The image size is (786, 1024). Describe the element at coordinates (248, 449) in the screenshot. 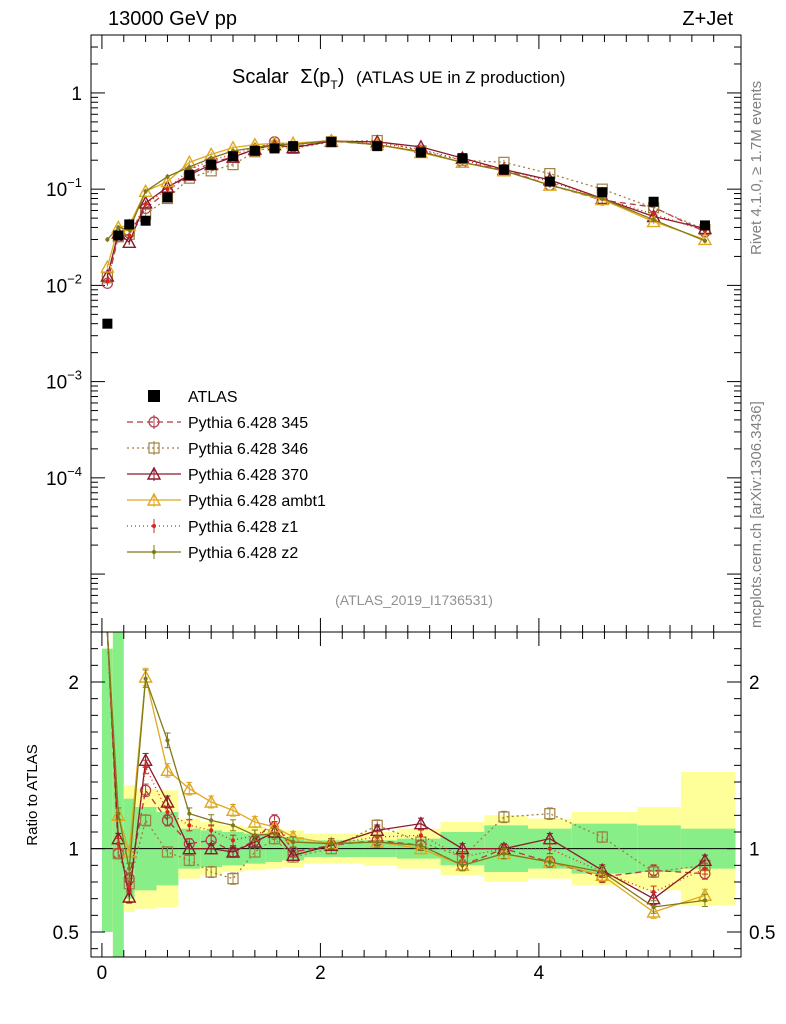

I see `legend-label: Pythia 6.428 346` at that location.